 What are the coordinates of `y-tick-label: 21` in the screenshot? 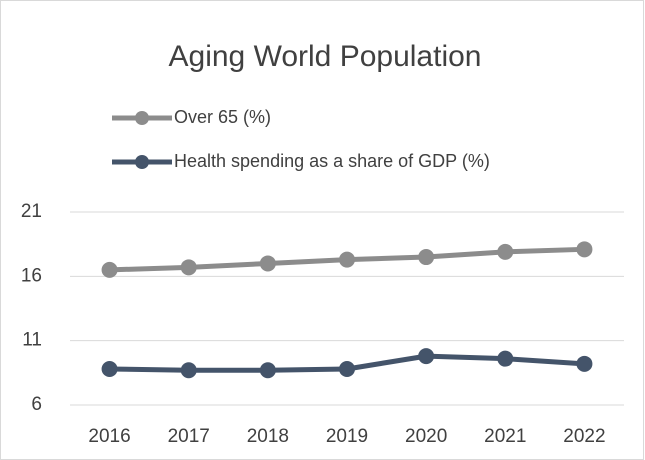 It's located at (31, 211).